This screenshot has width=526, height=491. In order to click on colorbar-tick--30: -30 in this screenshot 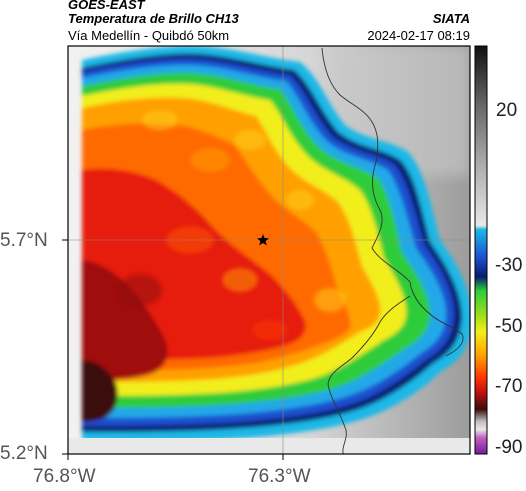, I will do `click(509, 265)`.